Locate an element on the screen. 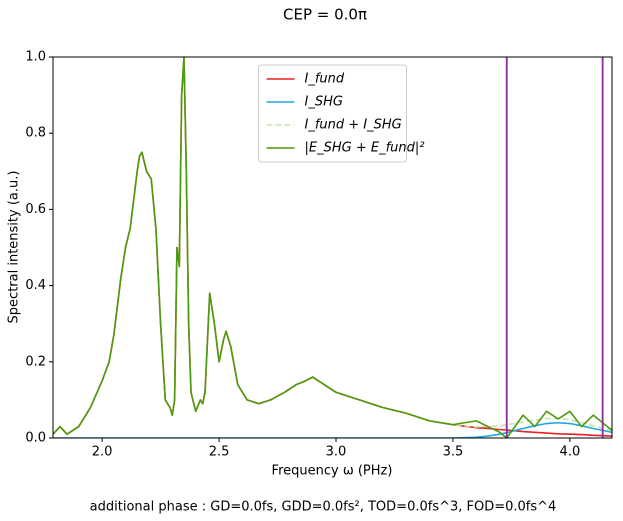  x-tick-label: 3.0 is located at coordinates (336, 452).